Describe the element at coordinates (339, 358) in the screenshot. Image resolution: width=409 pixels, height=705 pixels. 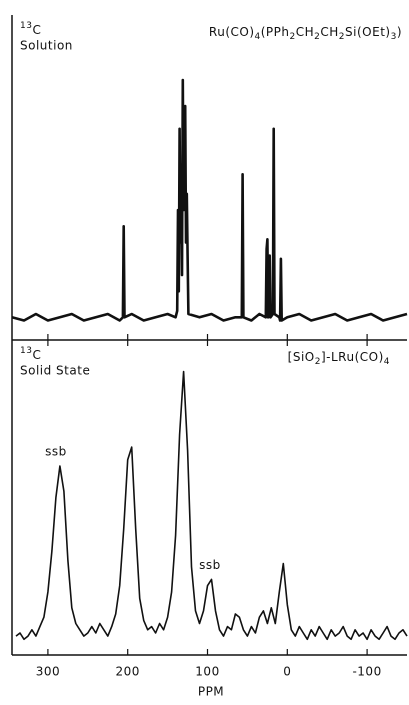
I see `panel-title: [SiO2]-LRu(CO)4` at that location.